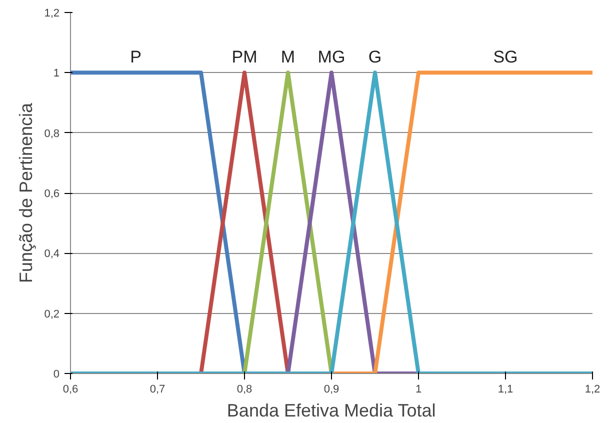 This screenshot has width=612, height=423. Describe the element at coordinates (332, 57) in the screenshot. I see `series-label: MG` at that location.